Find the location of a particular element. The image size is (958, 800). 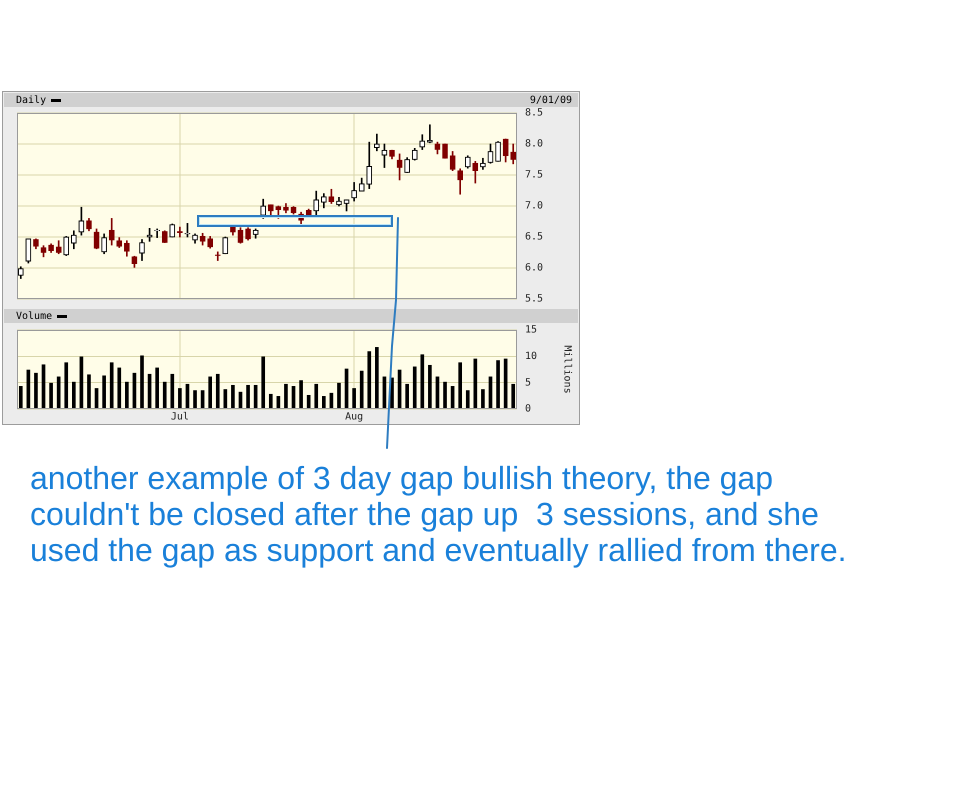

y-tick-label: 6.5 is located at coordinates (534, 237).